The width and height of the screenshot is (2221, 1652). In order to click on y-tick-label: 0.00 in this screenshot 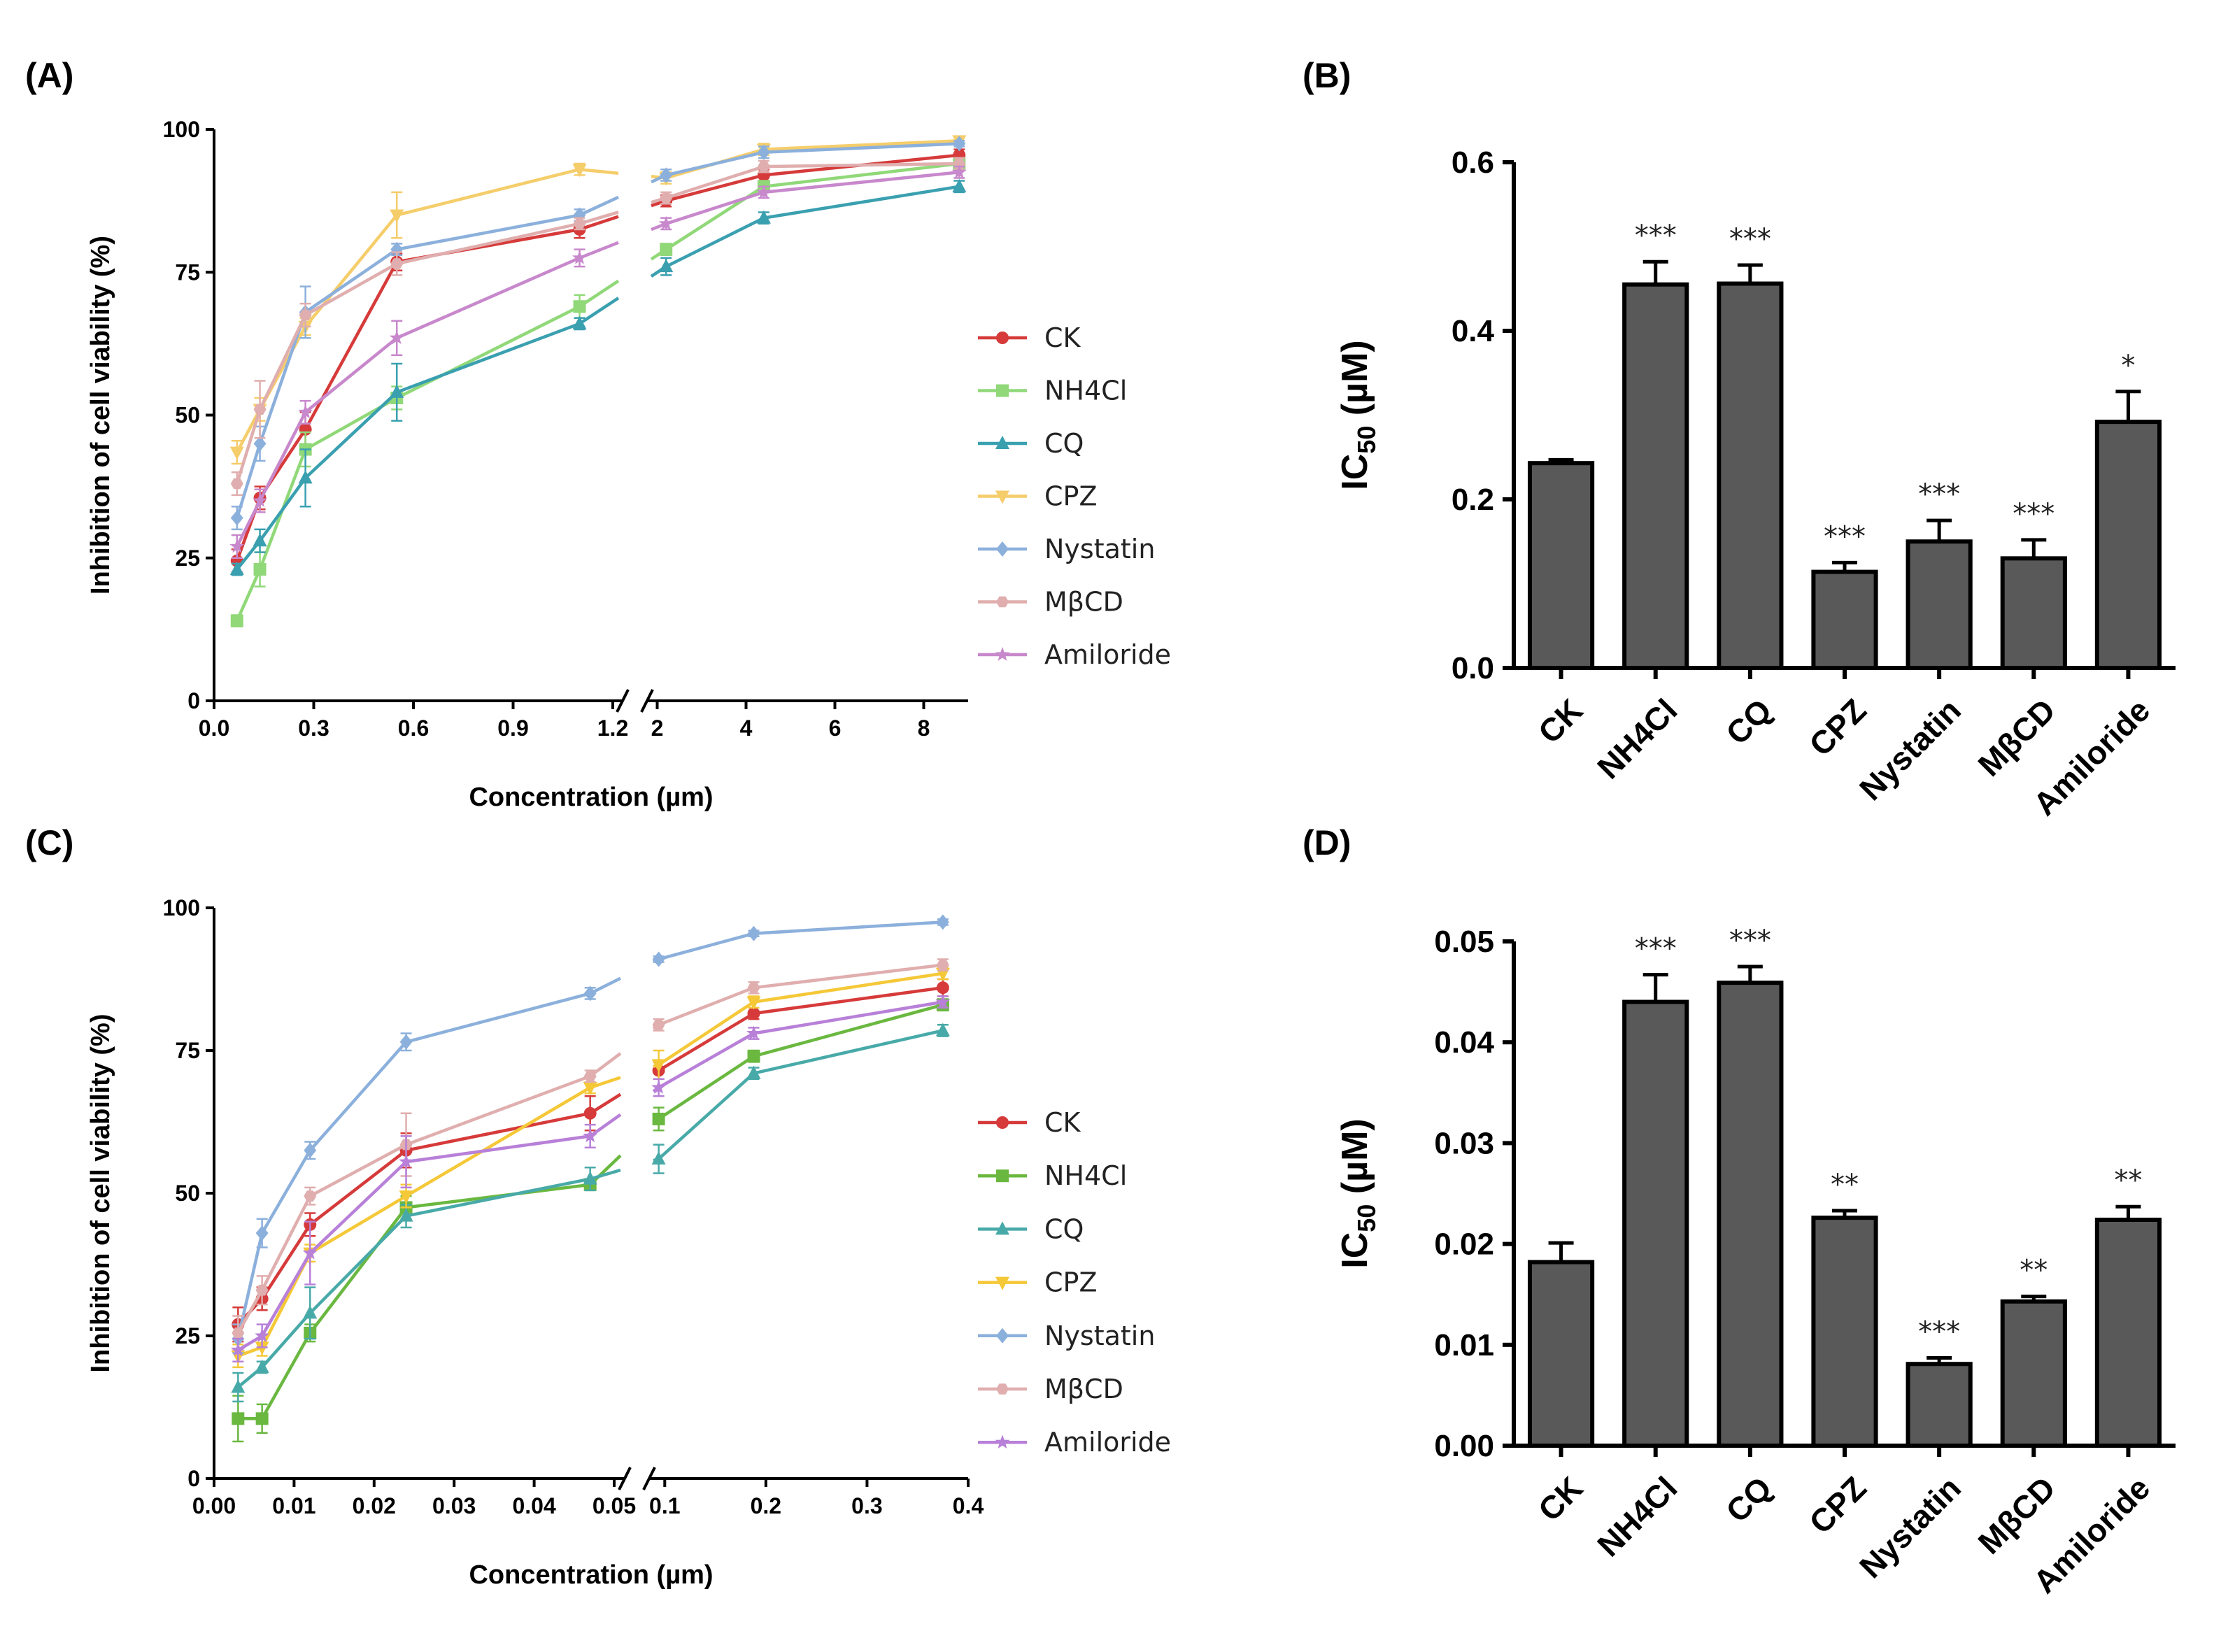, I will do `click(1464, 1446)`.